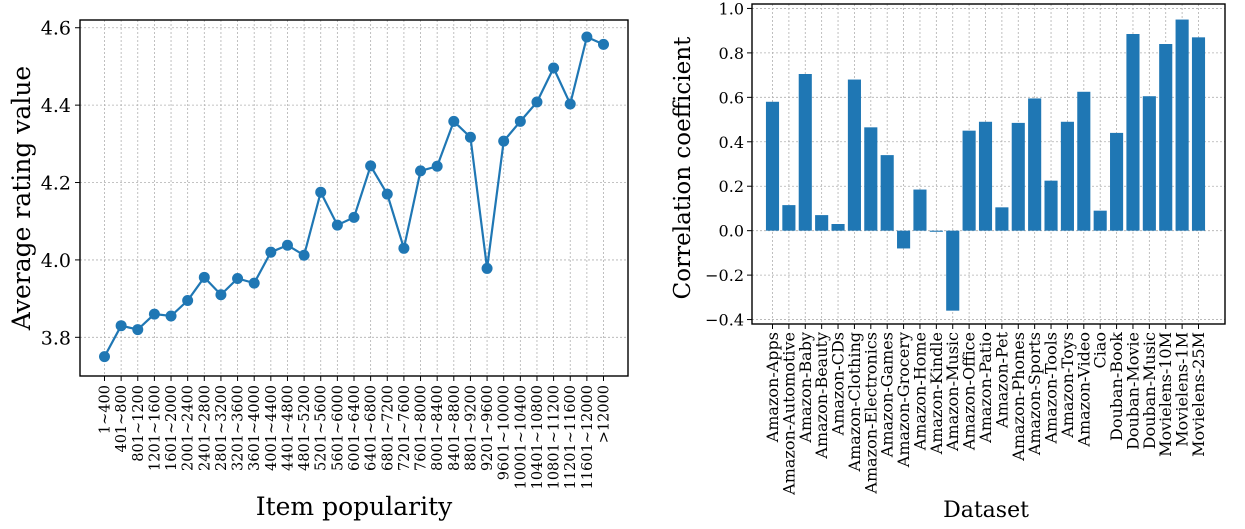  What do you see at coordinates (372, 428) in the screenshot?
I see `left-x-tick-label: 6401~6800` at bounding box center [372, 428].